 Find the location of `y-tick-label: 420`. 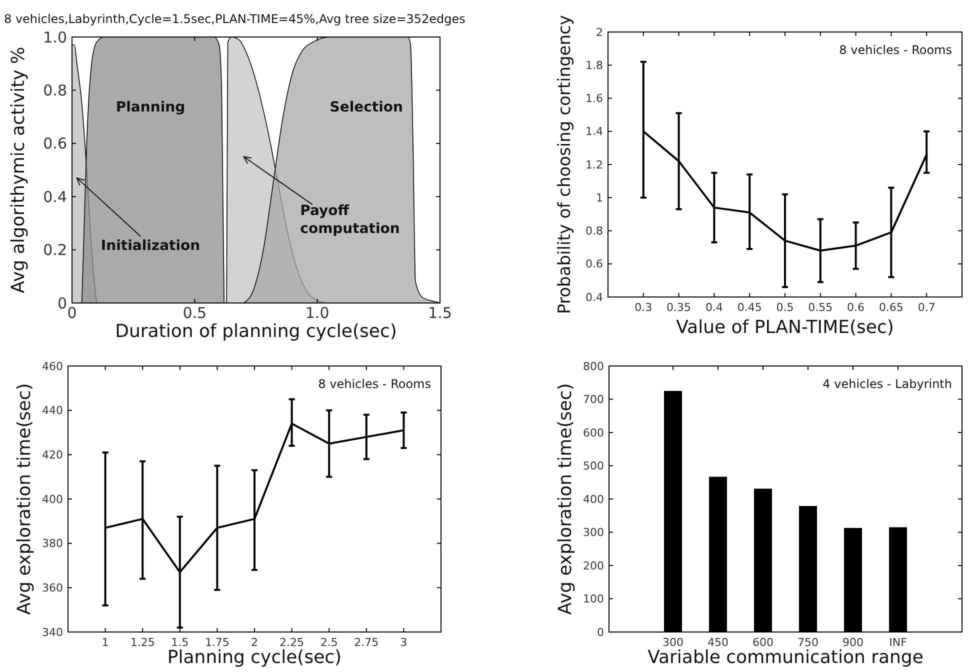

y-tick-label: 420 is located at coordinates (52, 455).